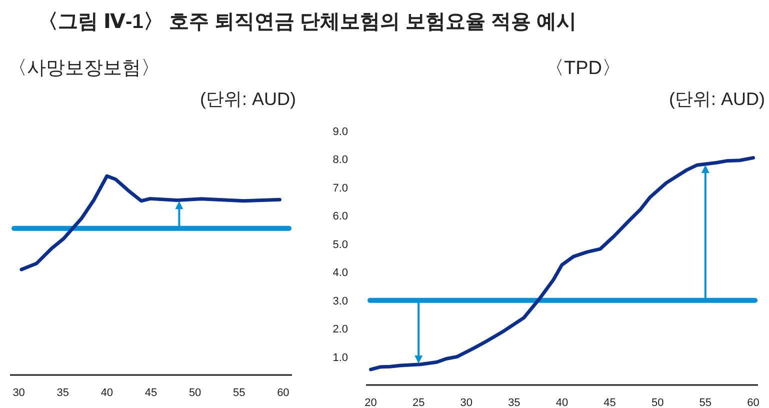 This screenshot has width=769, height=408. I want to click on chart-title: 〈TPD〉, so click(583, 68).